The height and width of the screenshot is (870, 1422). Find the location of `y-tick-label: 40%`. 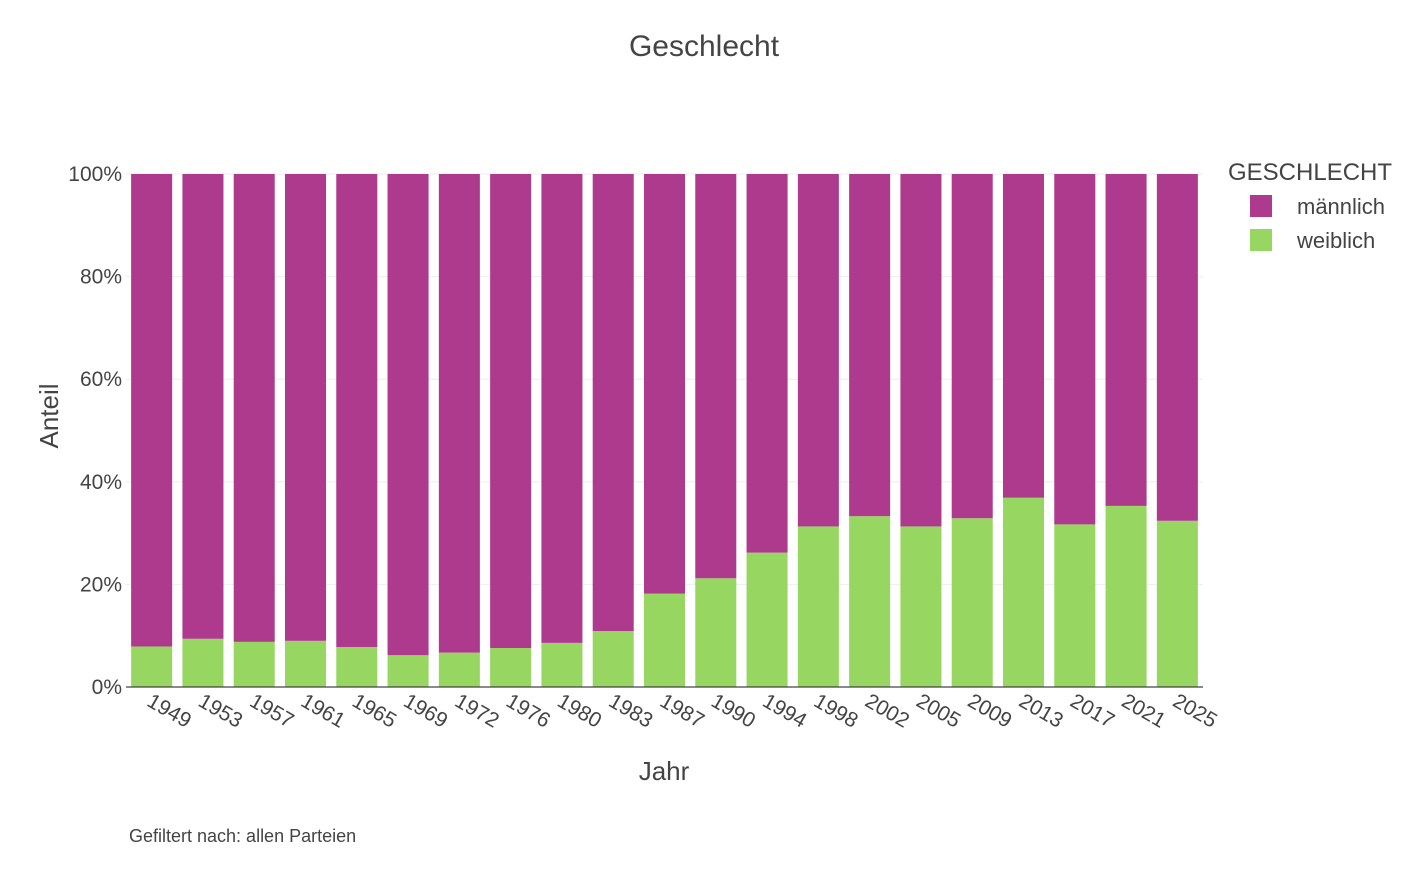

y-tick-label: 40% is located at coordinates (101, 482).